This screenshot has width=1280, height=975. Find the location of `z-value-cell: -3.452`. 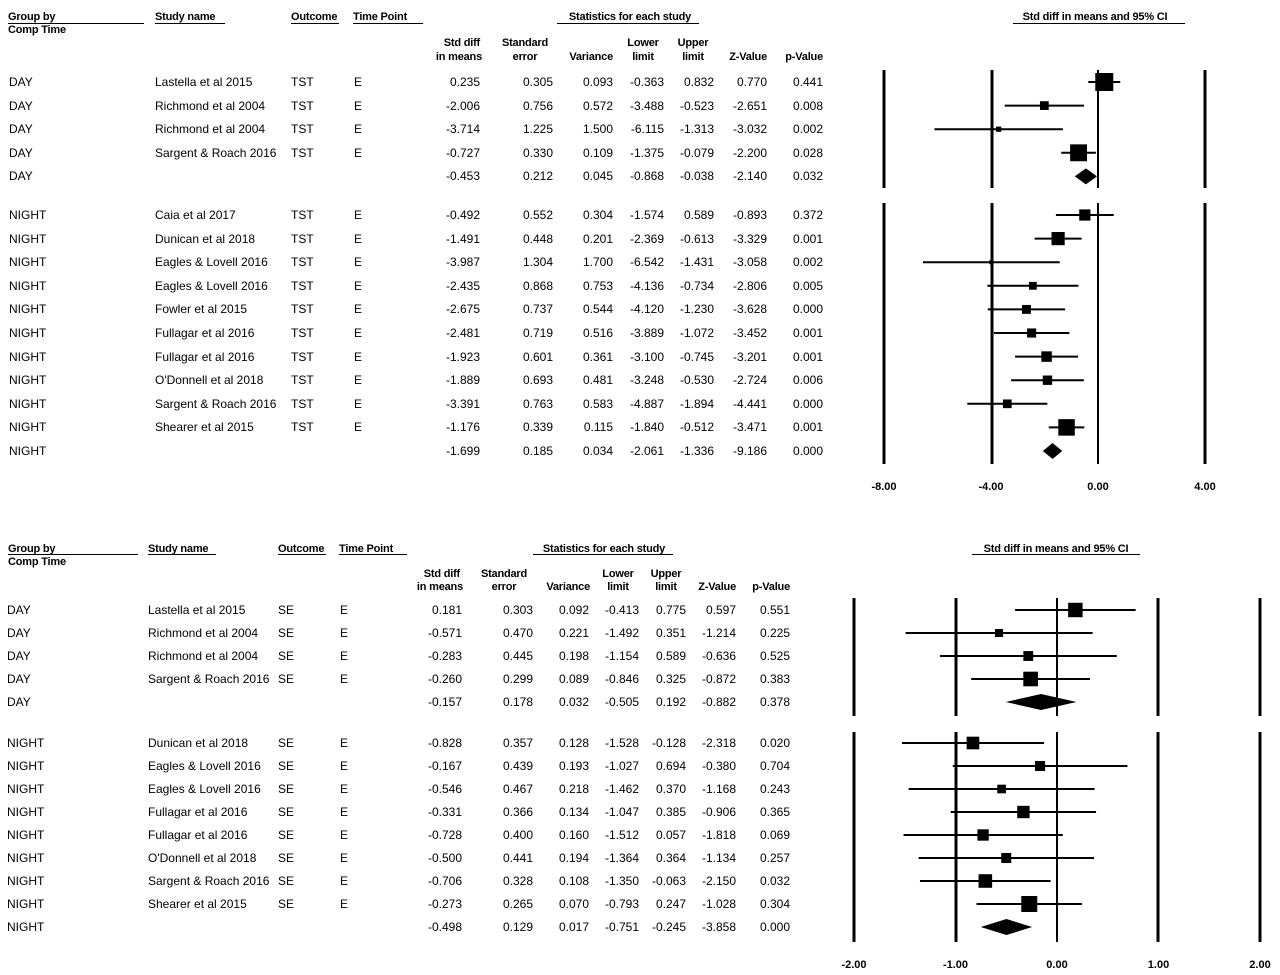

z-value-cell: -3.452 is located at coordinates (749, 333).